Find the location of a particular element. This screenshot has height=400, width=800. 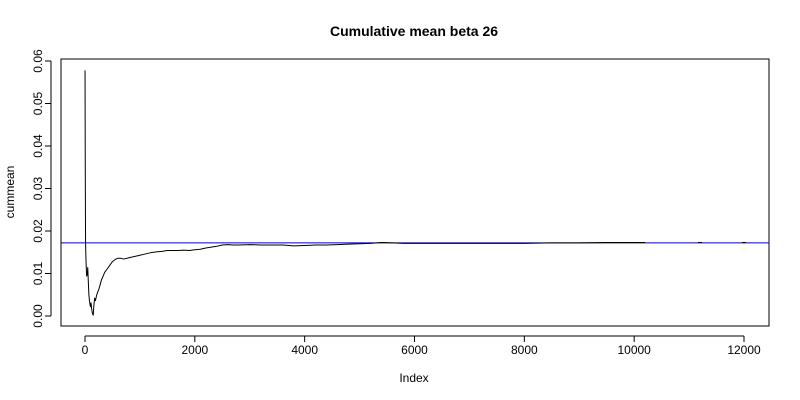

x-tick-label: 2000 is located at coordinates (194, 350).